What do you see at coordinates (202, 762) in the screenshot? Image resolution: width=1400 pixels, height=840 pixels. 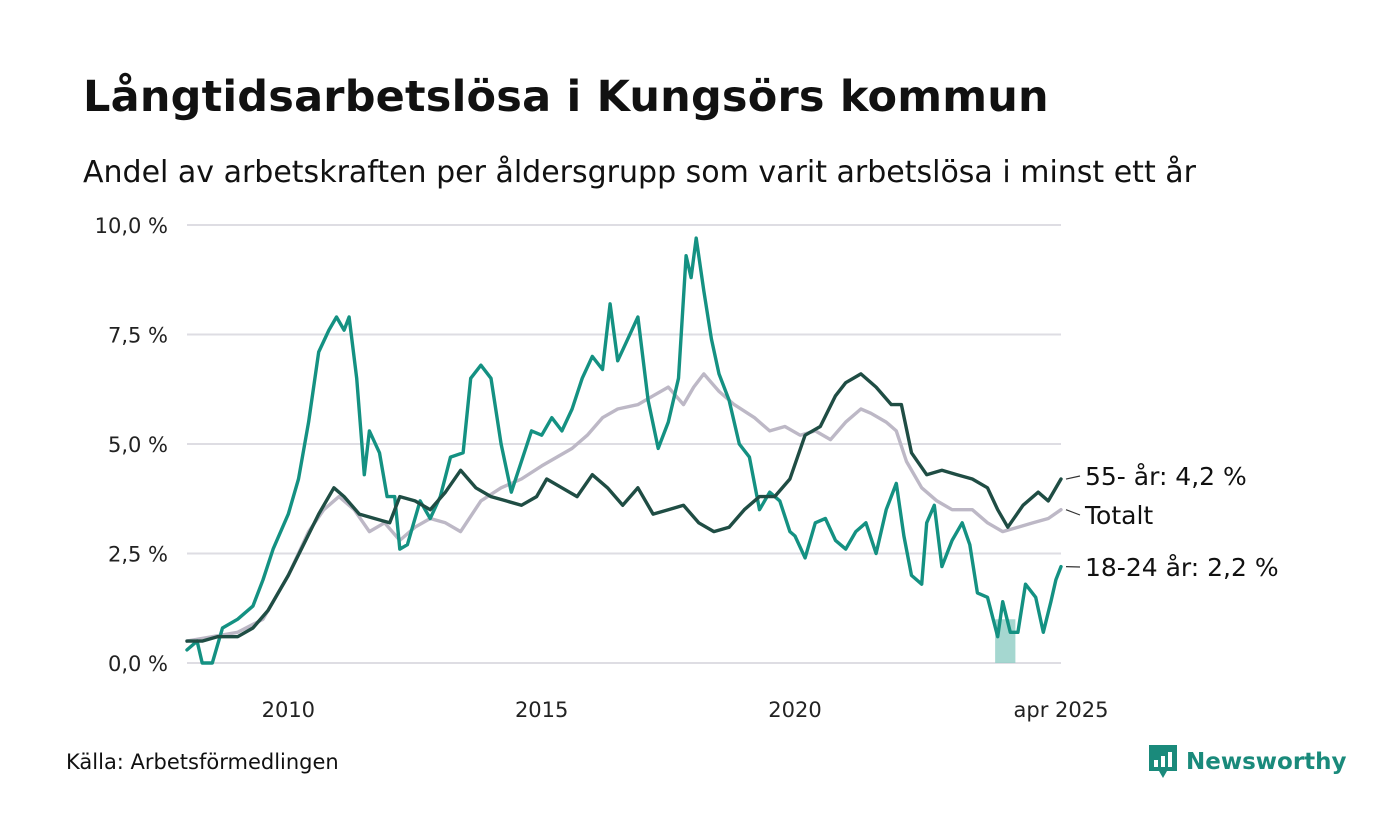 I see `source-note: Källa: Arbetsförmedlingen` at bounding box center [202, 762].